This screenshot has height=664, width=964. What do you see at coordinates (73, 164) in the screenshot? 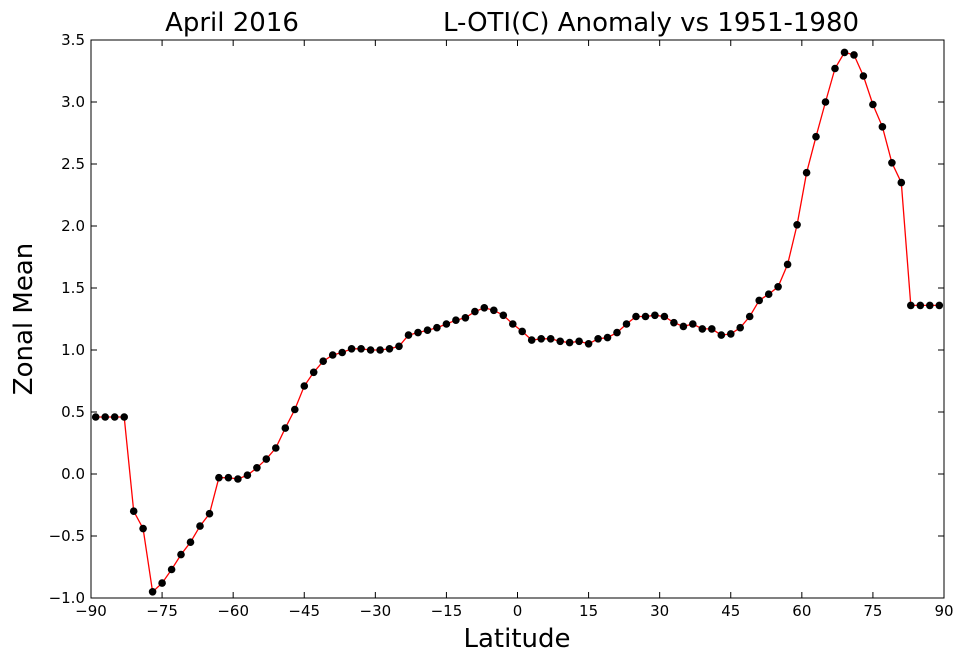
I see `y-tick-label: 2.5` at bounding box center [73, 164].